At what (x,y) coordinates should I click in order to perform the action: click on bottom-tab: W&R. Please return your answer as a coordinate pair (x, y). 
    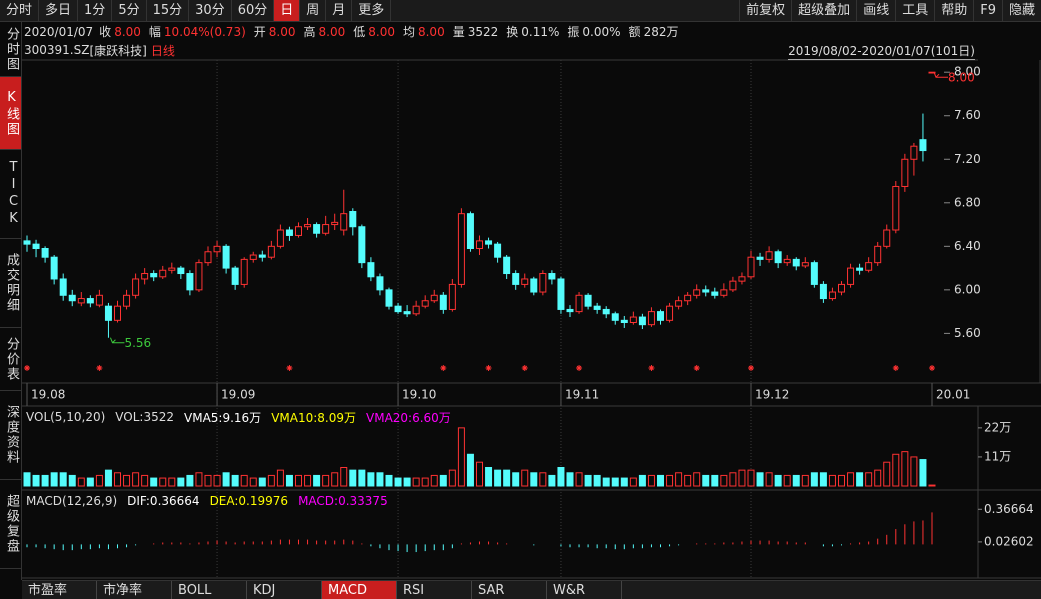
    Looking at the image, I should click on (584, 590).